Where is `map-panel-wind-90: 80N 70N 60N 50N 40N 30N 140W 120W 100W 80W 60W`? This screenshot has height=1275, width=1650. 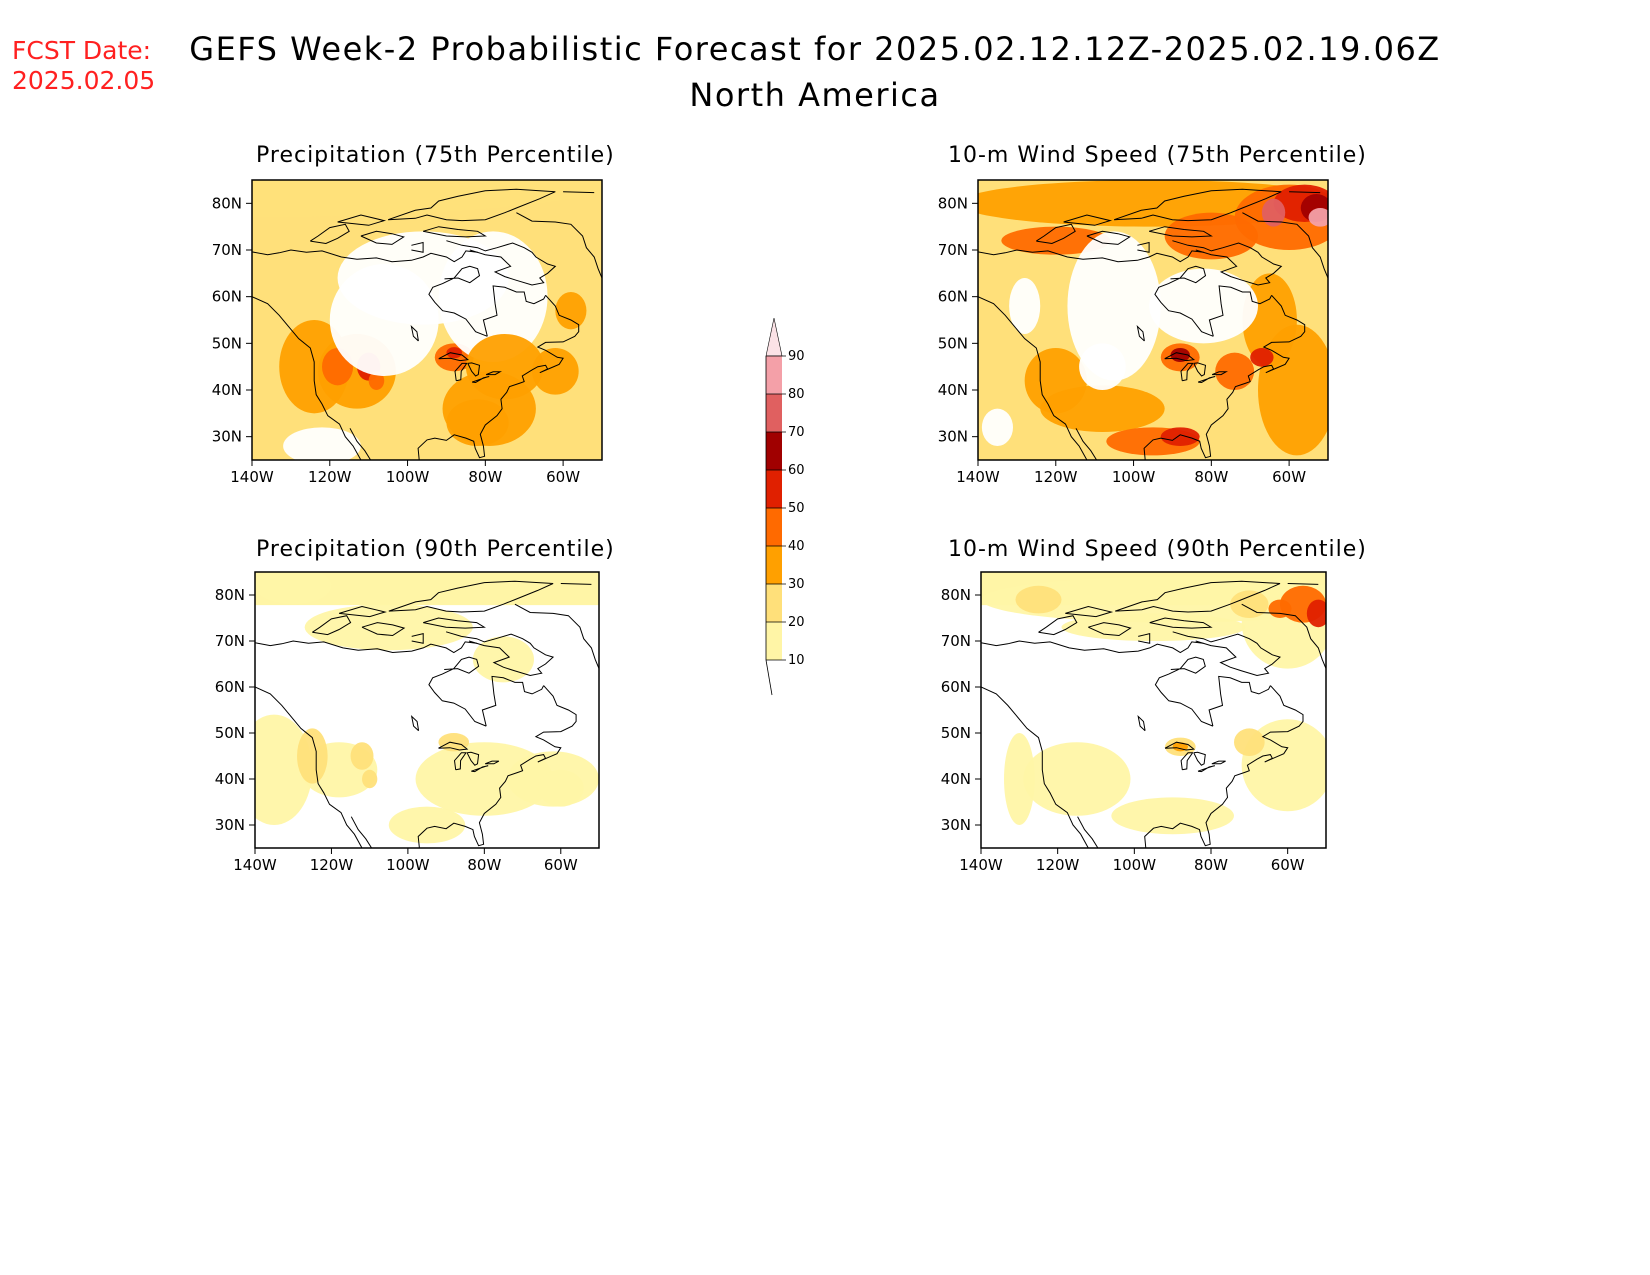 map-panel-wind-90: 80N 70N 60N 50N 40N 30N 140W 120W 100W 80W 60W is located at coordinates (1134, 722).